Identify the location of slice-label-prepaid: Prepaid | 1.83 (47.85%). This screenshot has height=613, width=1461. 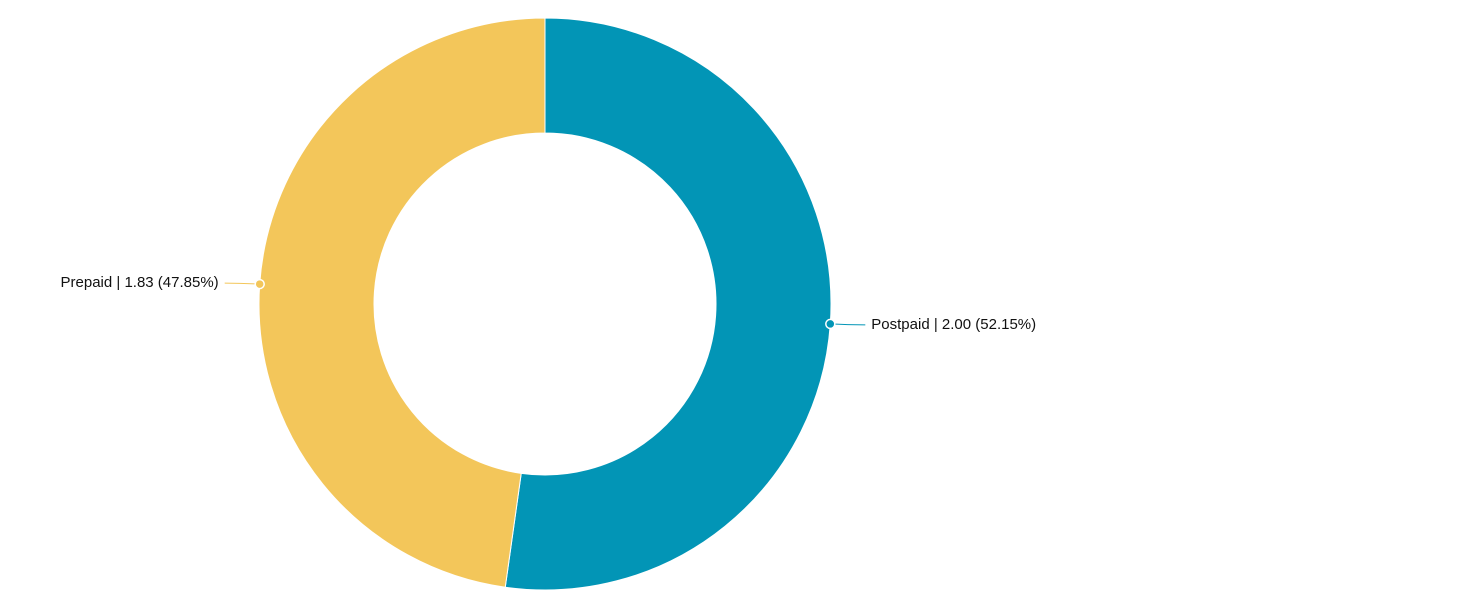
(140, 282).